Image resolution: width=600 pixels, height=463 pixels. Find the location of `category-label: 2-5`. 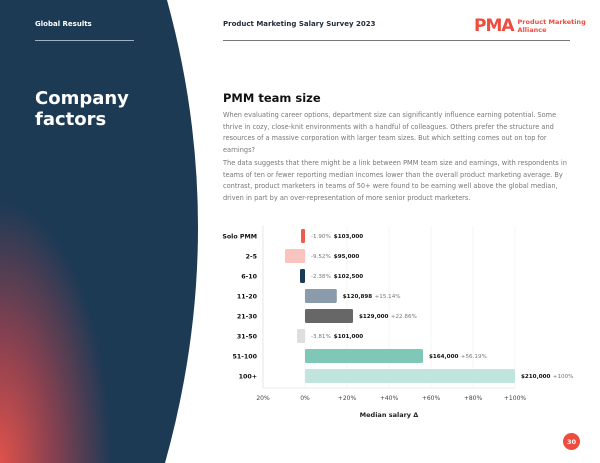

category-label: 2-5 is located at coordinates (251, 257).